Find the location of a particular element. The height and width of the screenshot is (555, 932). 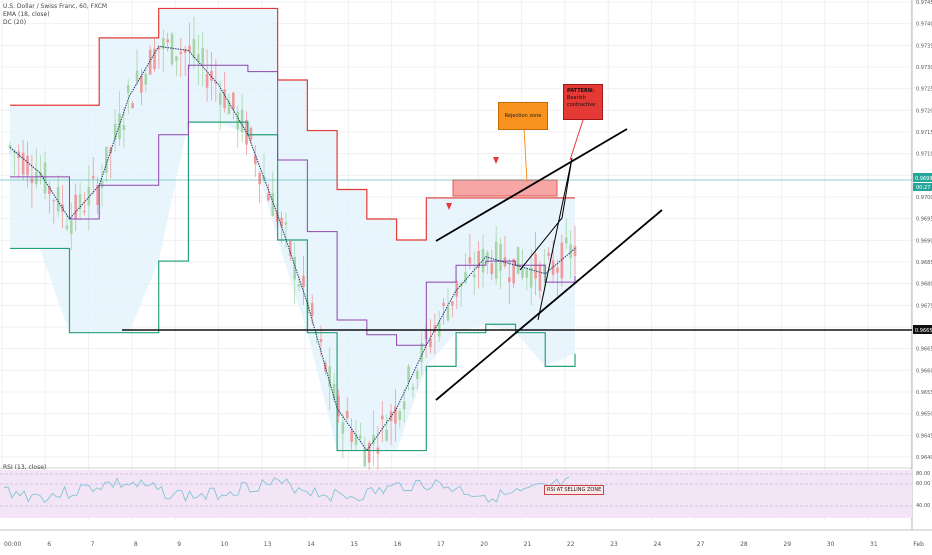

current-time-tag is located at coordinates (922, 187).